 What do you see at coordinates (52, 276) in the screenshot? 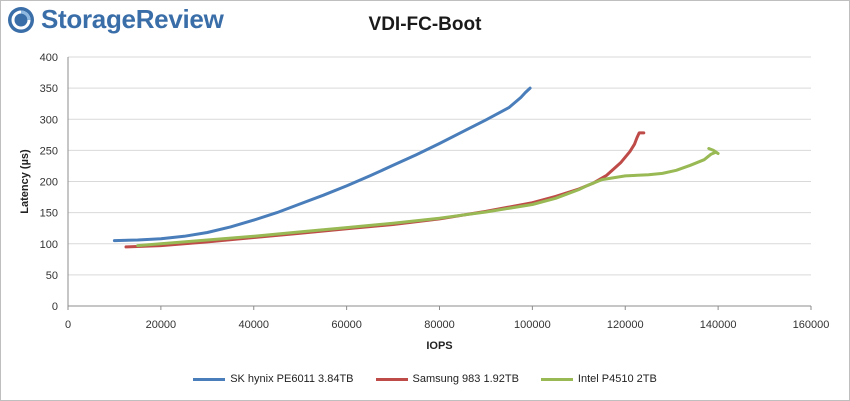
I see `y-tick-label: 50` at bounding box center [52, 276].